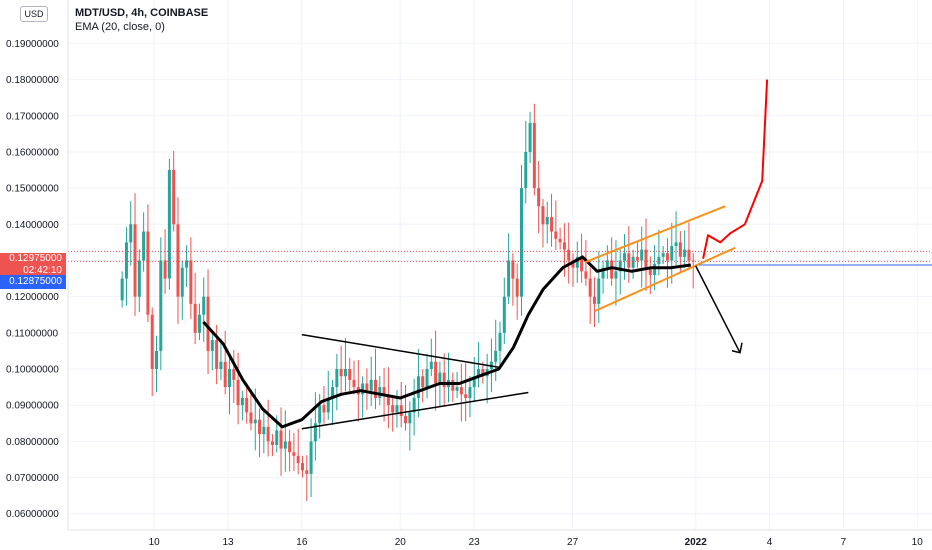 The image size is (932, 550). I want to click on time-tick-label: 16, so click(302, 542).